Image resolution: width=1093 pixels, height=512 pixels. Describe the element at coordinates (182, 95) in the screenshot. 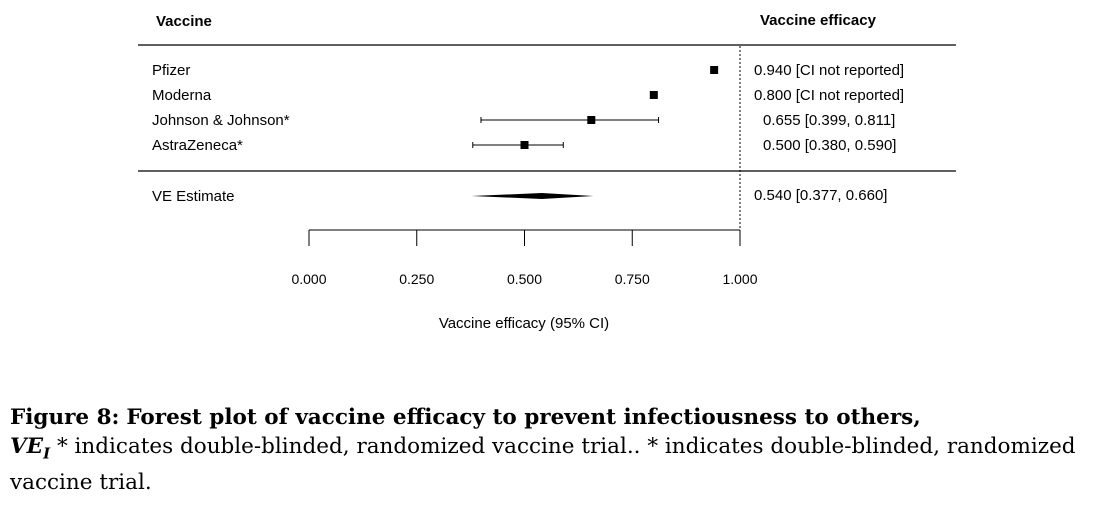

I see `study-name: Moderna` at that location.